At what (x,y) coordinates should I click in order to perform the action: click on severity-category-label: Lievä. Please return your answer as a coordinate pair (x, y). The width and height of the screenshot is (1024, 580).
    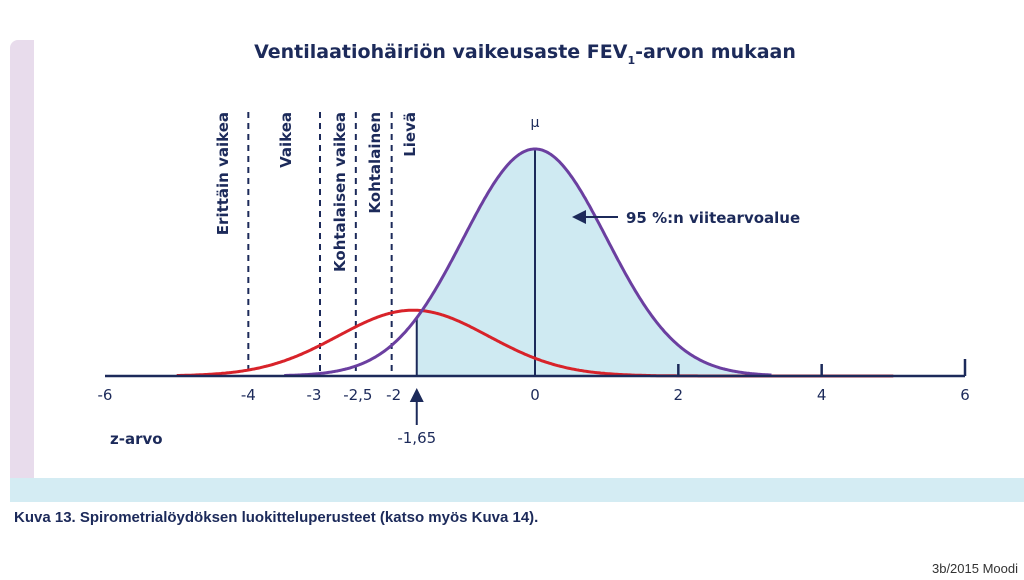
    Looking at the image, I should click on (410, 134).